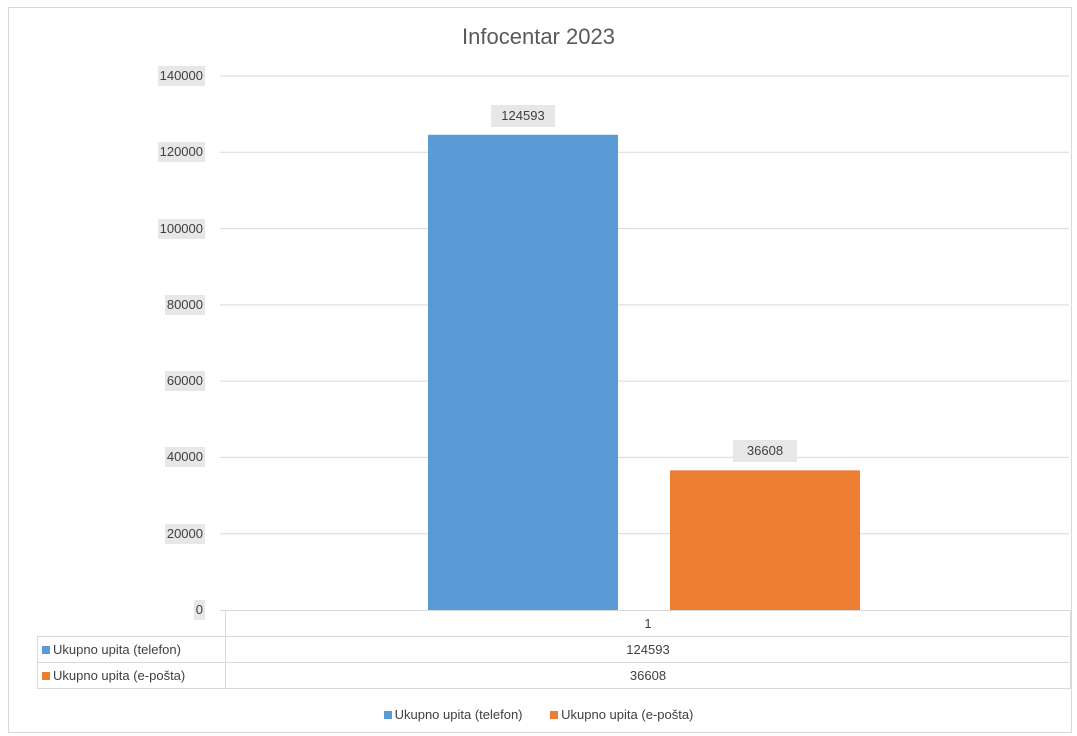 This screenshot has width=1077, height=736. Describe the element at coordinates (181, 228) in the screenshot. I see `y-tick-label: 100000` at that location.